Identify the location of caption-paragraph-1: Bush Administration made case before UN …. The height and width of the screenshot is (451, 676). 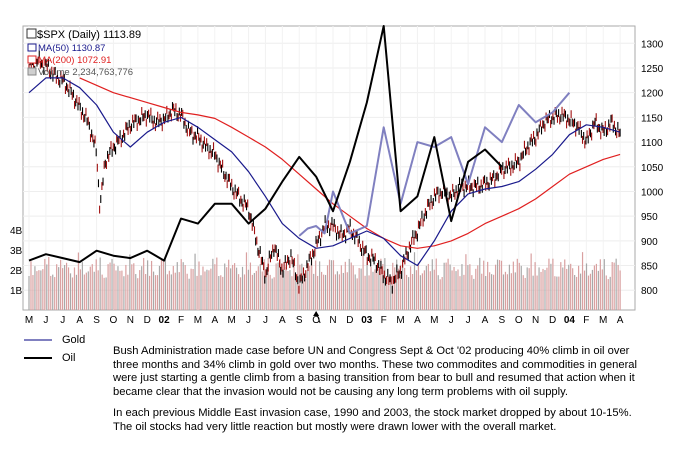
(375, 371).